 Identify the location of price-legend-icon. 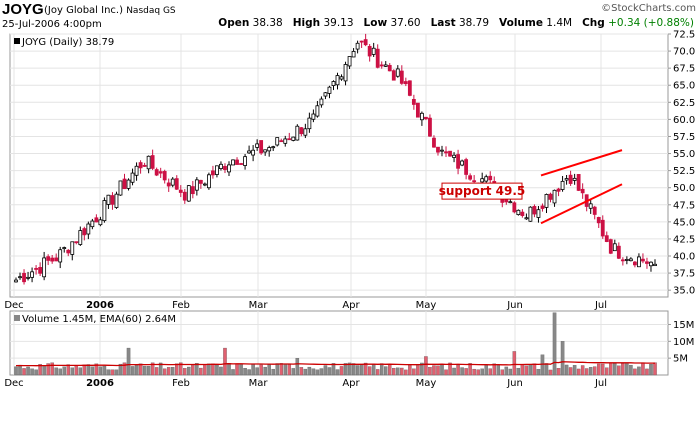
(17, 41).